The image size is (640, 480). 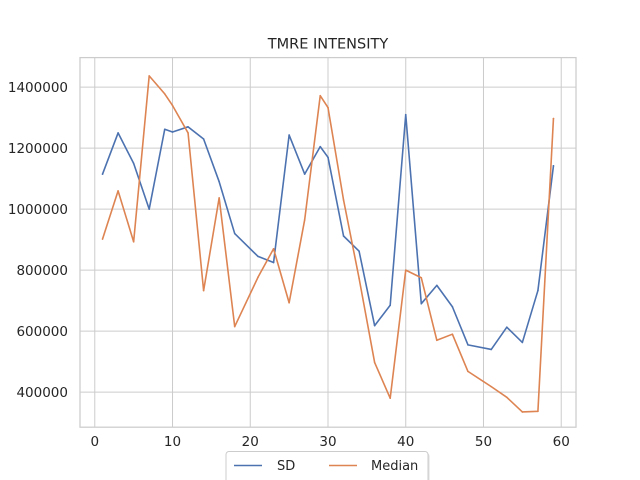 What do you see at coordinates (42, 332) in the screenshot?
I see `y-tick-label: 600000` at bounding box center [42, 332].